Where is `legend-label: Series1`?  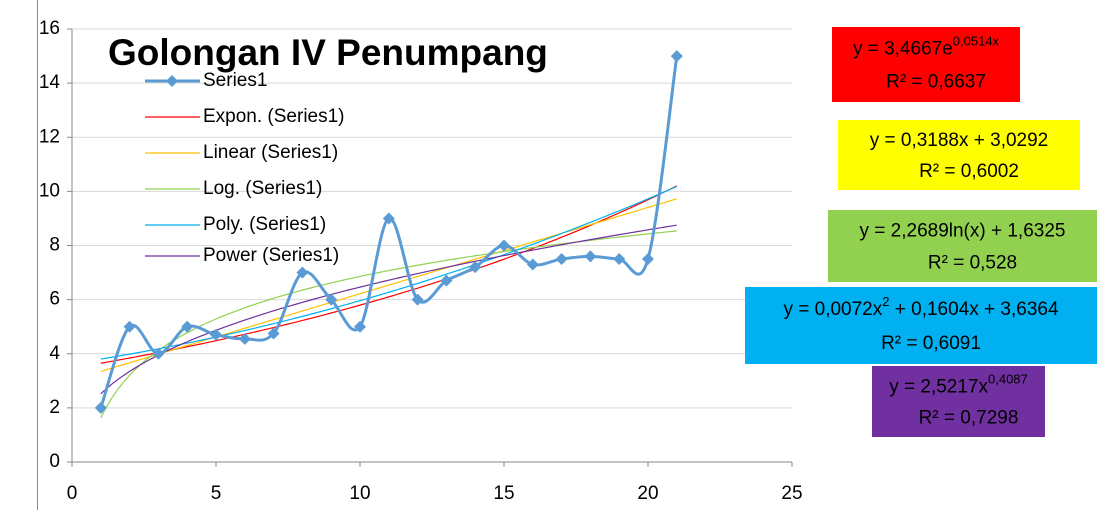
legend-label: Series1 is located at coordinates (235, 80).